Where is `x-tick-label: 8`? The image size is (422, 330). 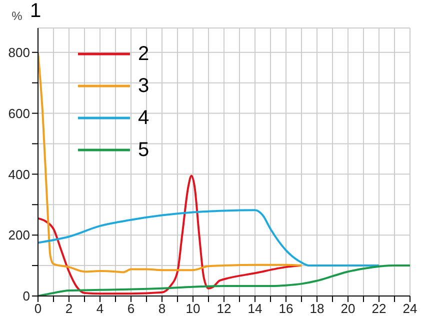
x-tick-label: 8 is located at coordinates (162, 308).